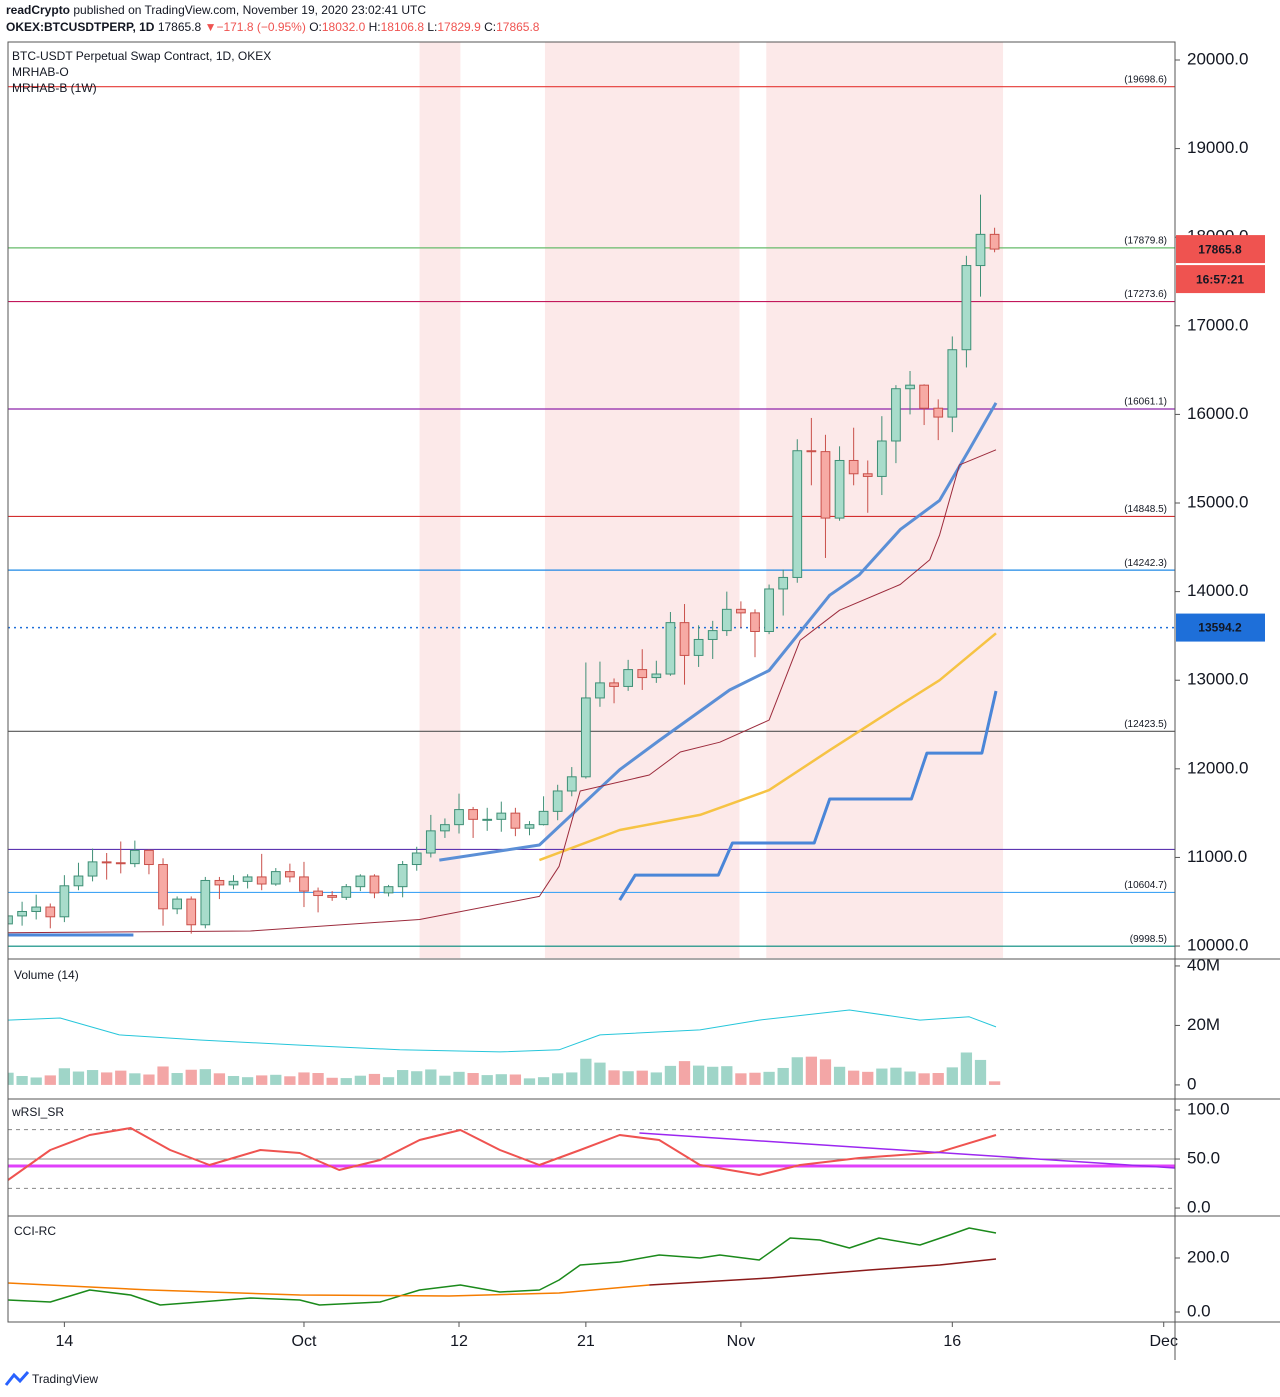  I want to click on y-tick-label: 17000.0, so click(1217, 324).